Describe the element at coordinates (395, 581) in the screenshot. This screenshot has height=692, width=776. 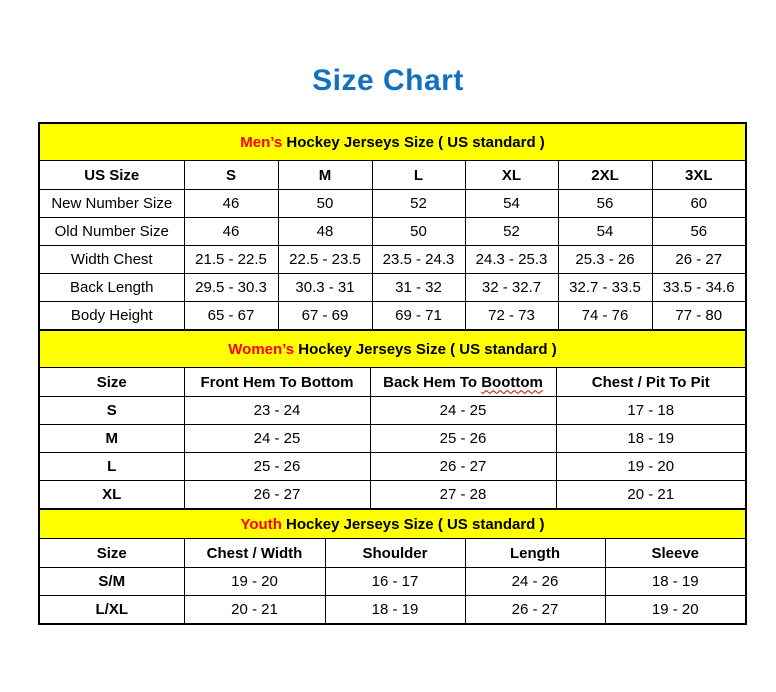
I see `cell-value: 16 - 17` at that location.